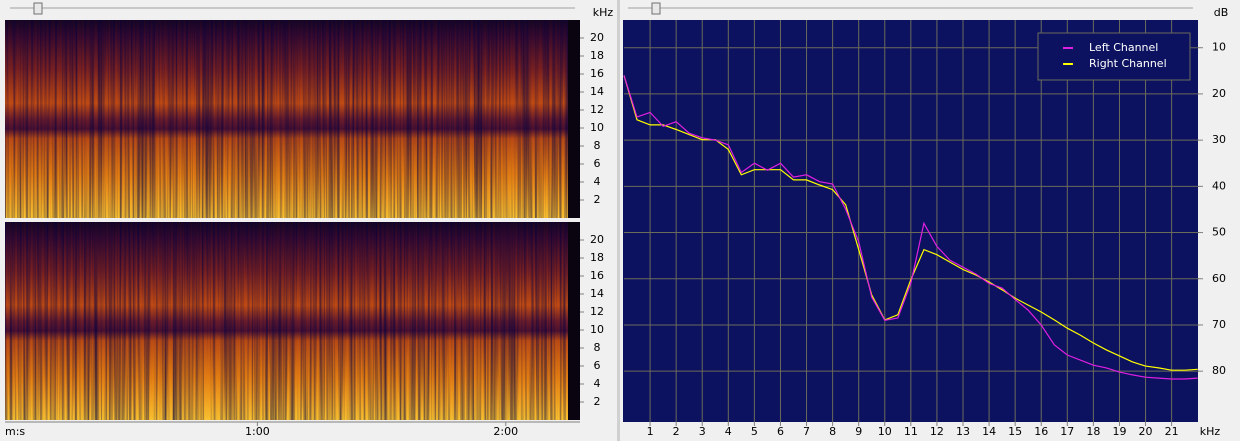  Describe the element at coordinates (858, 431) in the screenshot. I see `x-tick-label: 9` at that location.